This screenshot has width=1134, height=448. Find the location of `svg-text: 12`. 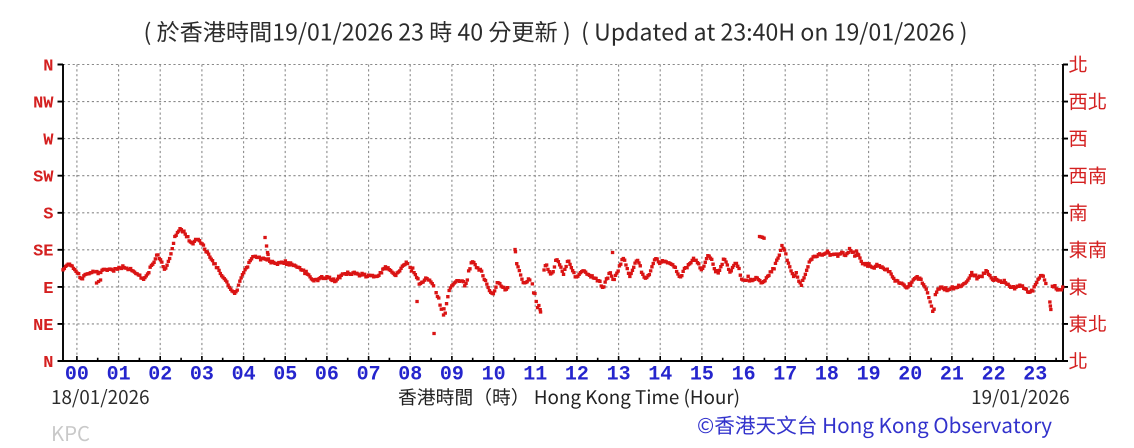

svg-text: 12 is located at coordinates (577, 375).